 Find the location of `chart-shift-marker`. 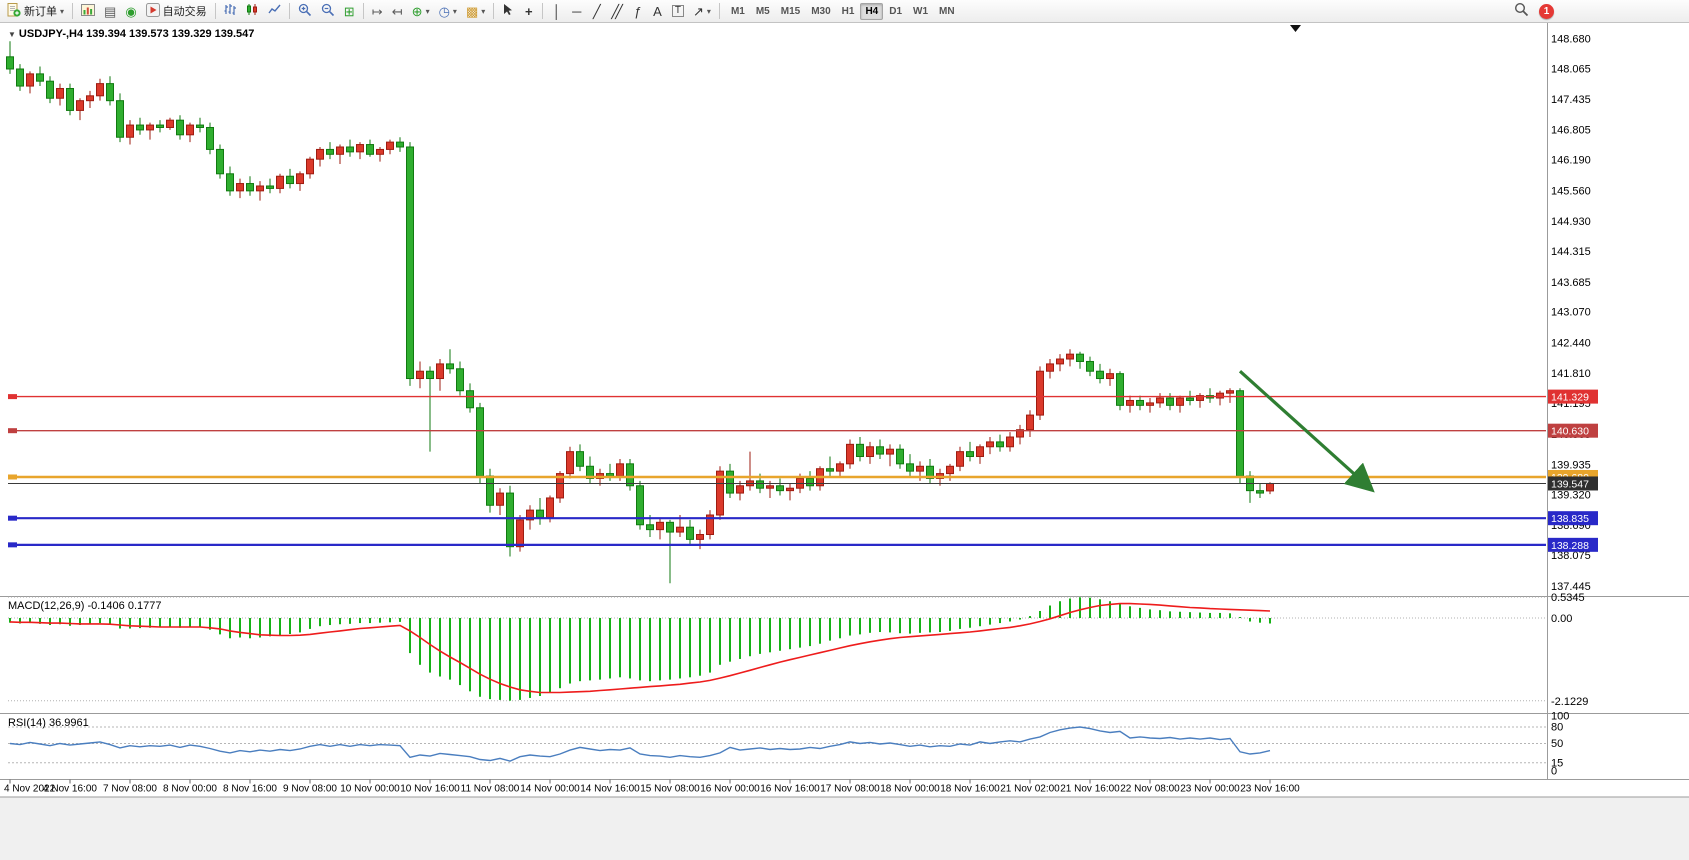

chart-shift-marker is located at coordinates (1295, 28).